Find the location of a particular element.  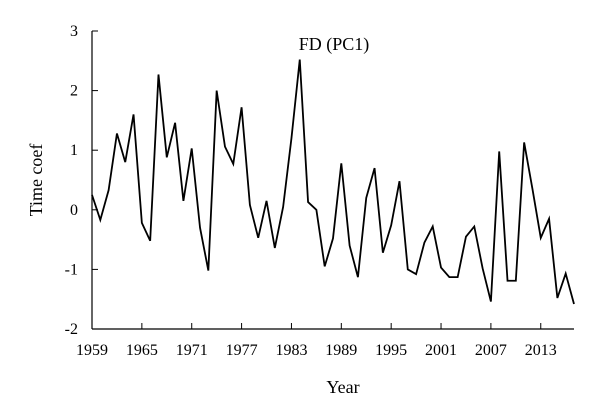

y-tick-label: 1 is located at coordinates (74, 150).